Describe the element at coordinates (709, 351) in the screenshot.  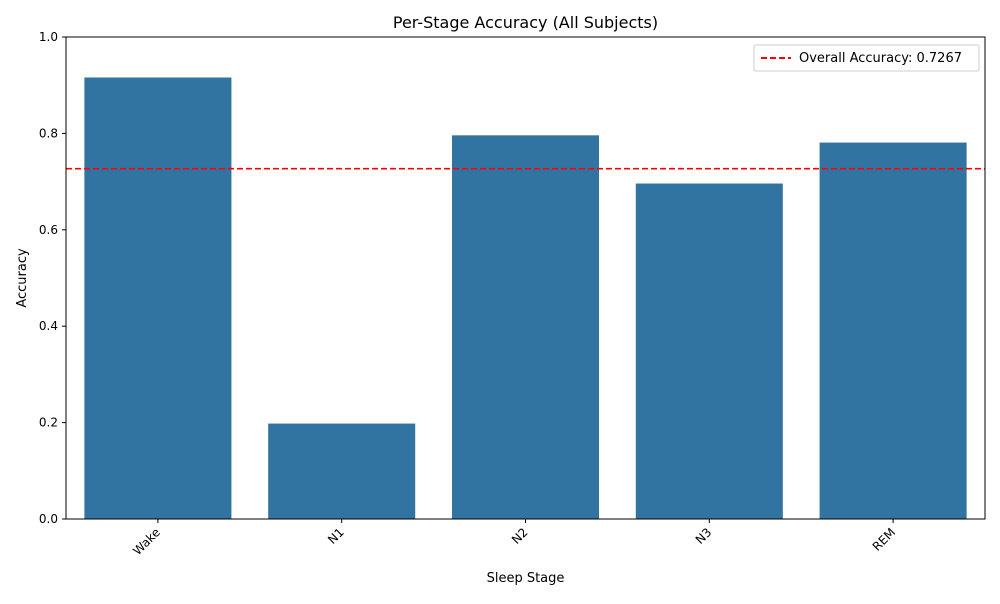
I see `bar-n3` at that location.